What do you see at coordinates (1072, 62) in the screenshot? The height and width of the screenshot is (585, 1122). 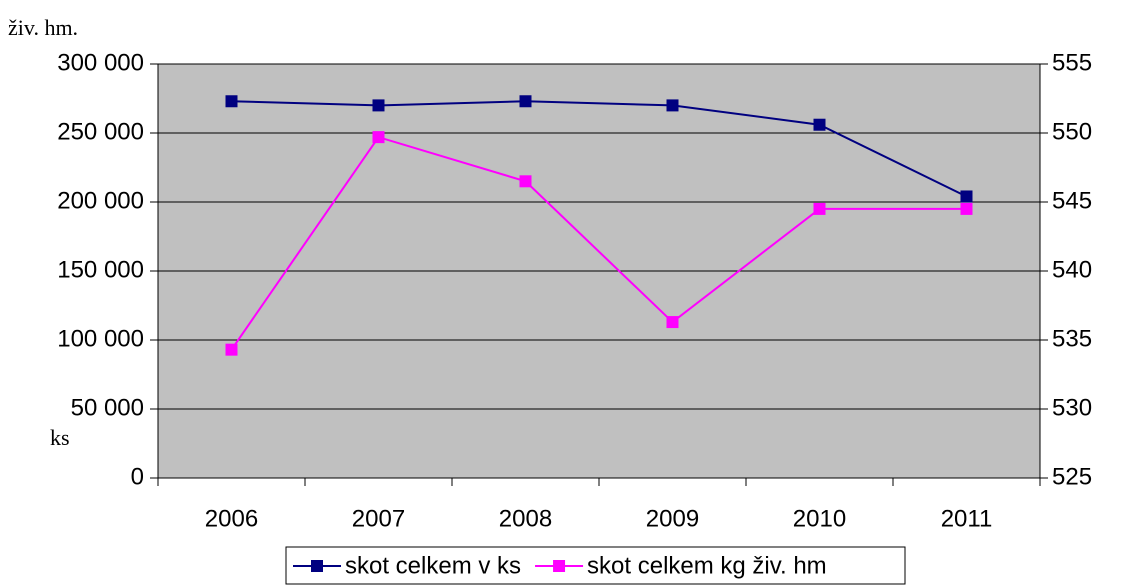 I see `y2-tick-label: 555` at bounding box center [1072, 62].